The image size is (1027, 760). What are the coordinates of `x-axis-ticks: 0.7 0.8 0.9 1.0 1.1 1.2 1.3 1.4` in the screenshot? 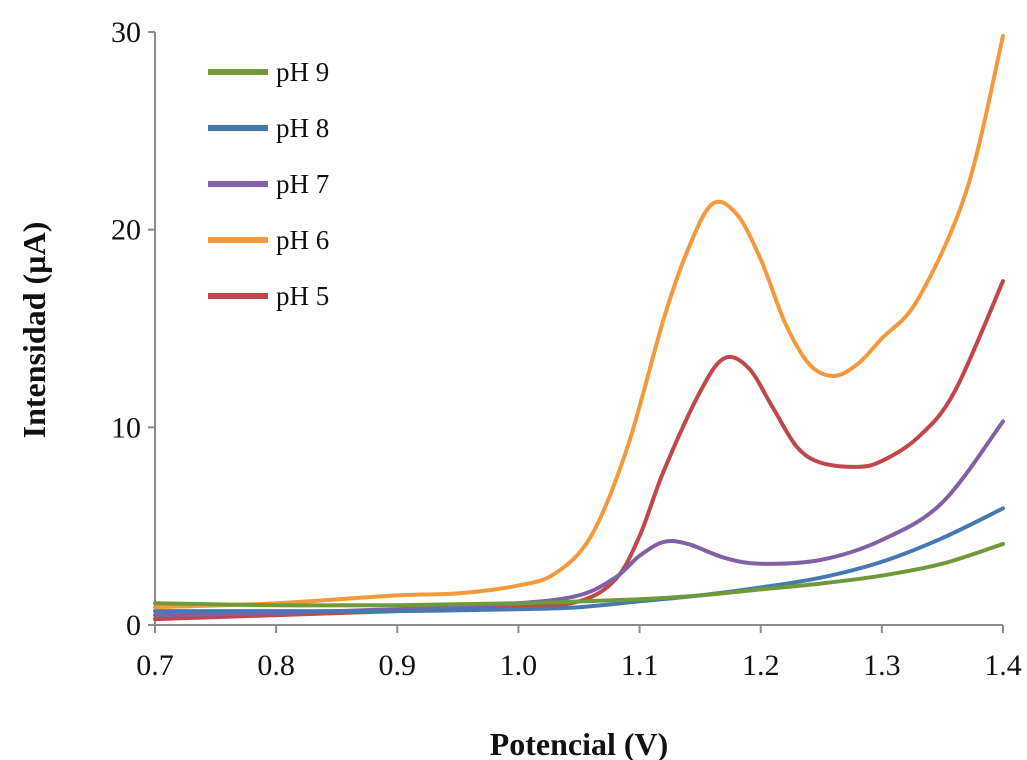 It's located at (579, 653).